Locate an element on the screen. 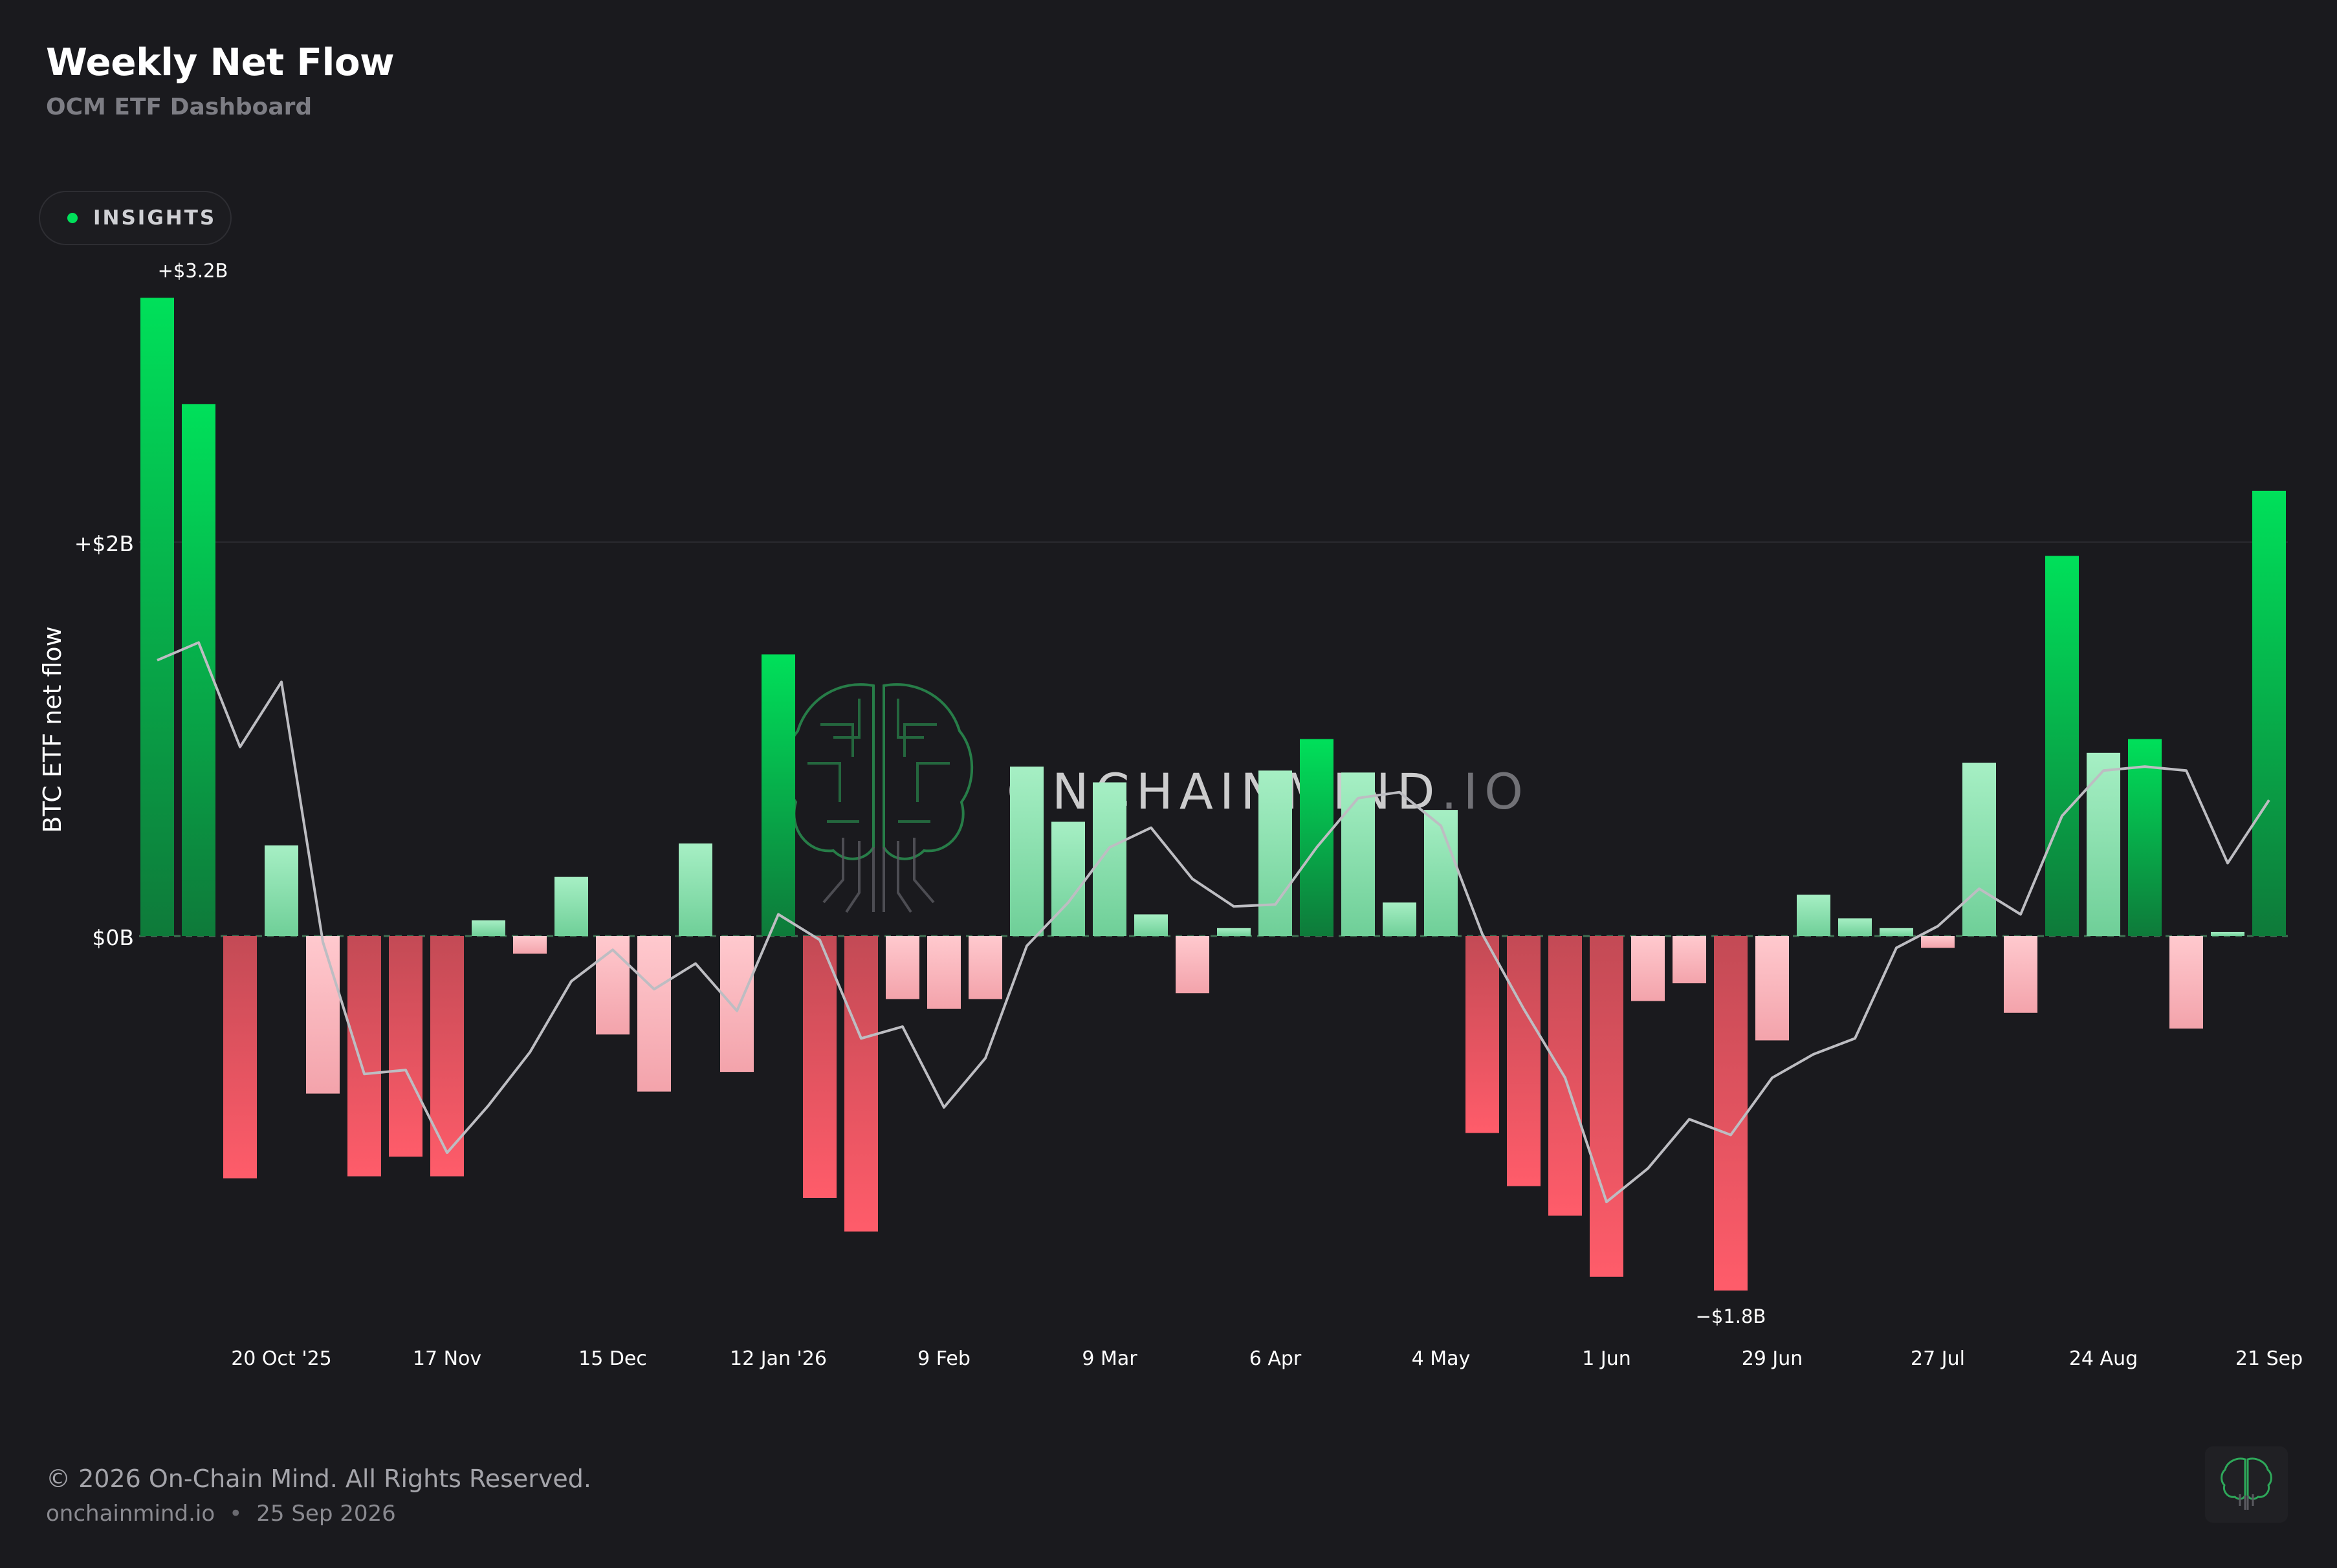  brand-badge is located at coordinates (2246, 1484).